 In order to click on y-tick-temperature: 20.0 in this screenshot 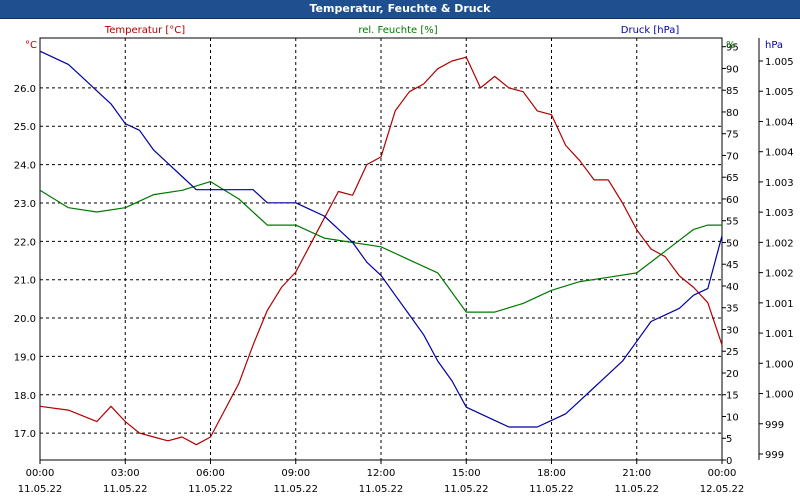, I will do `click(25, 319)`.